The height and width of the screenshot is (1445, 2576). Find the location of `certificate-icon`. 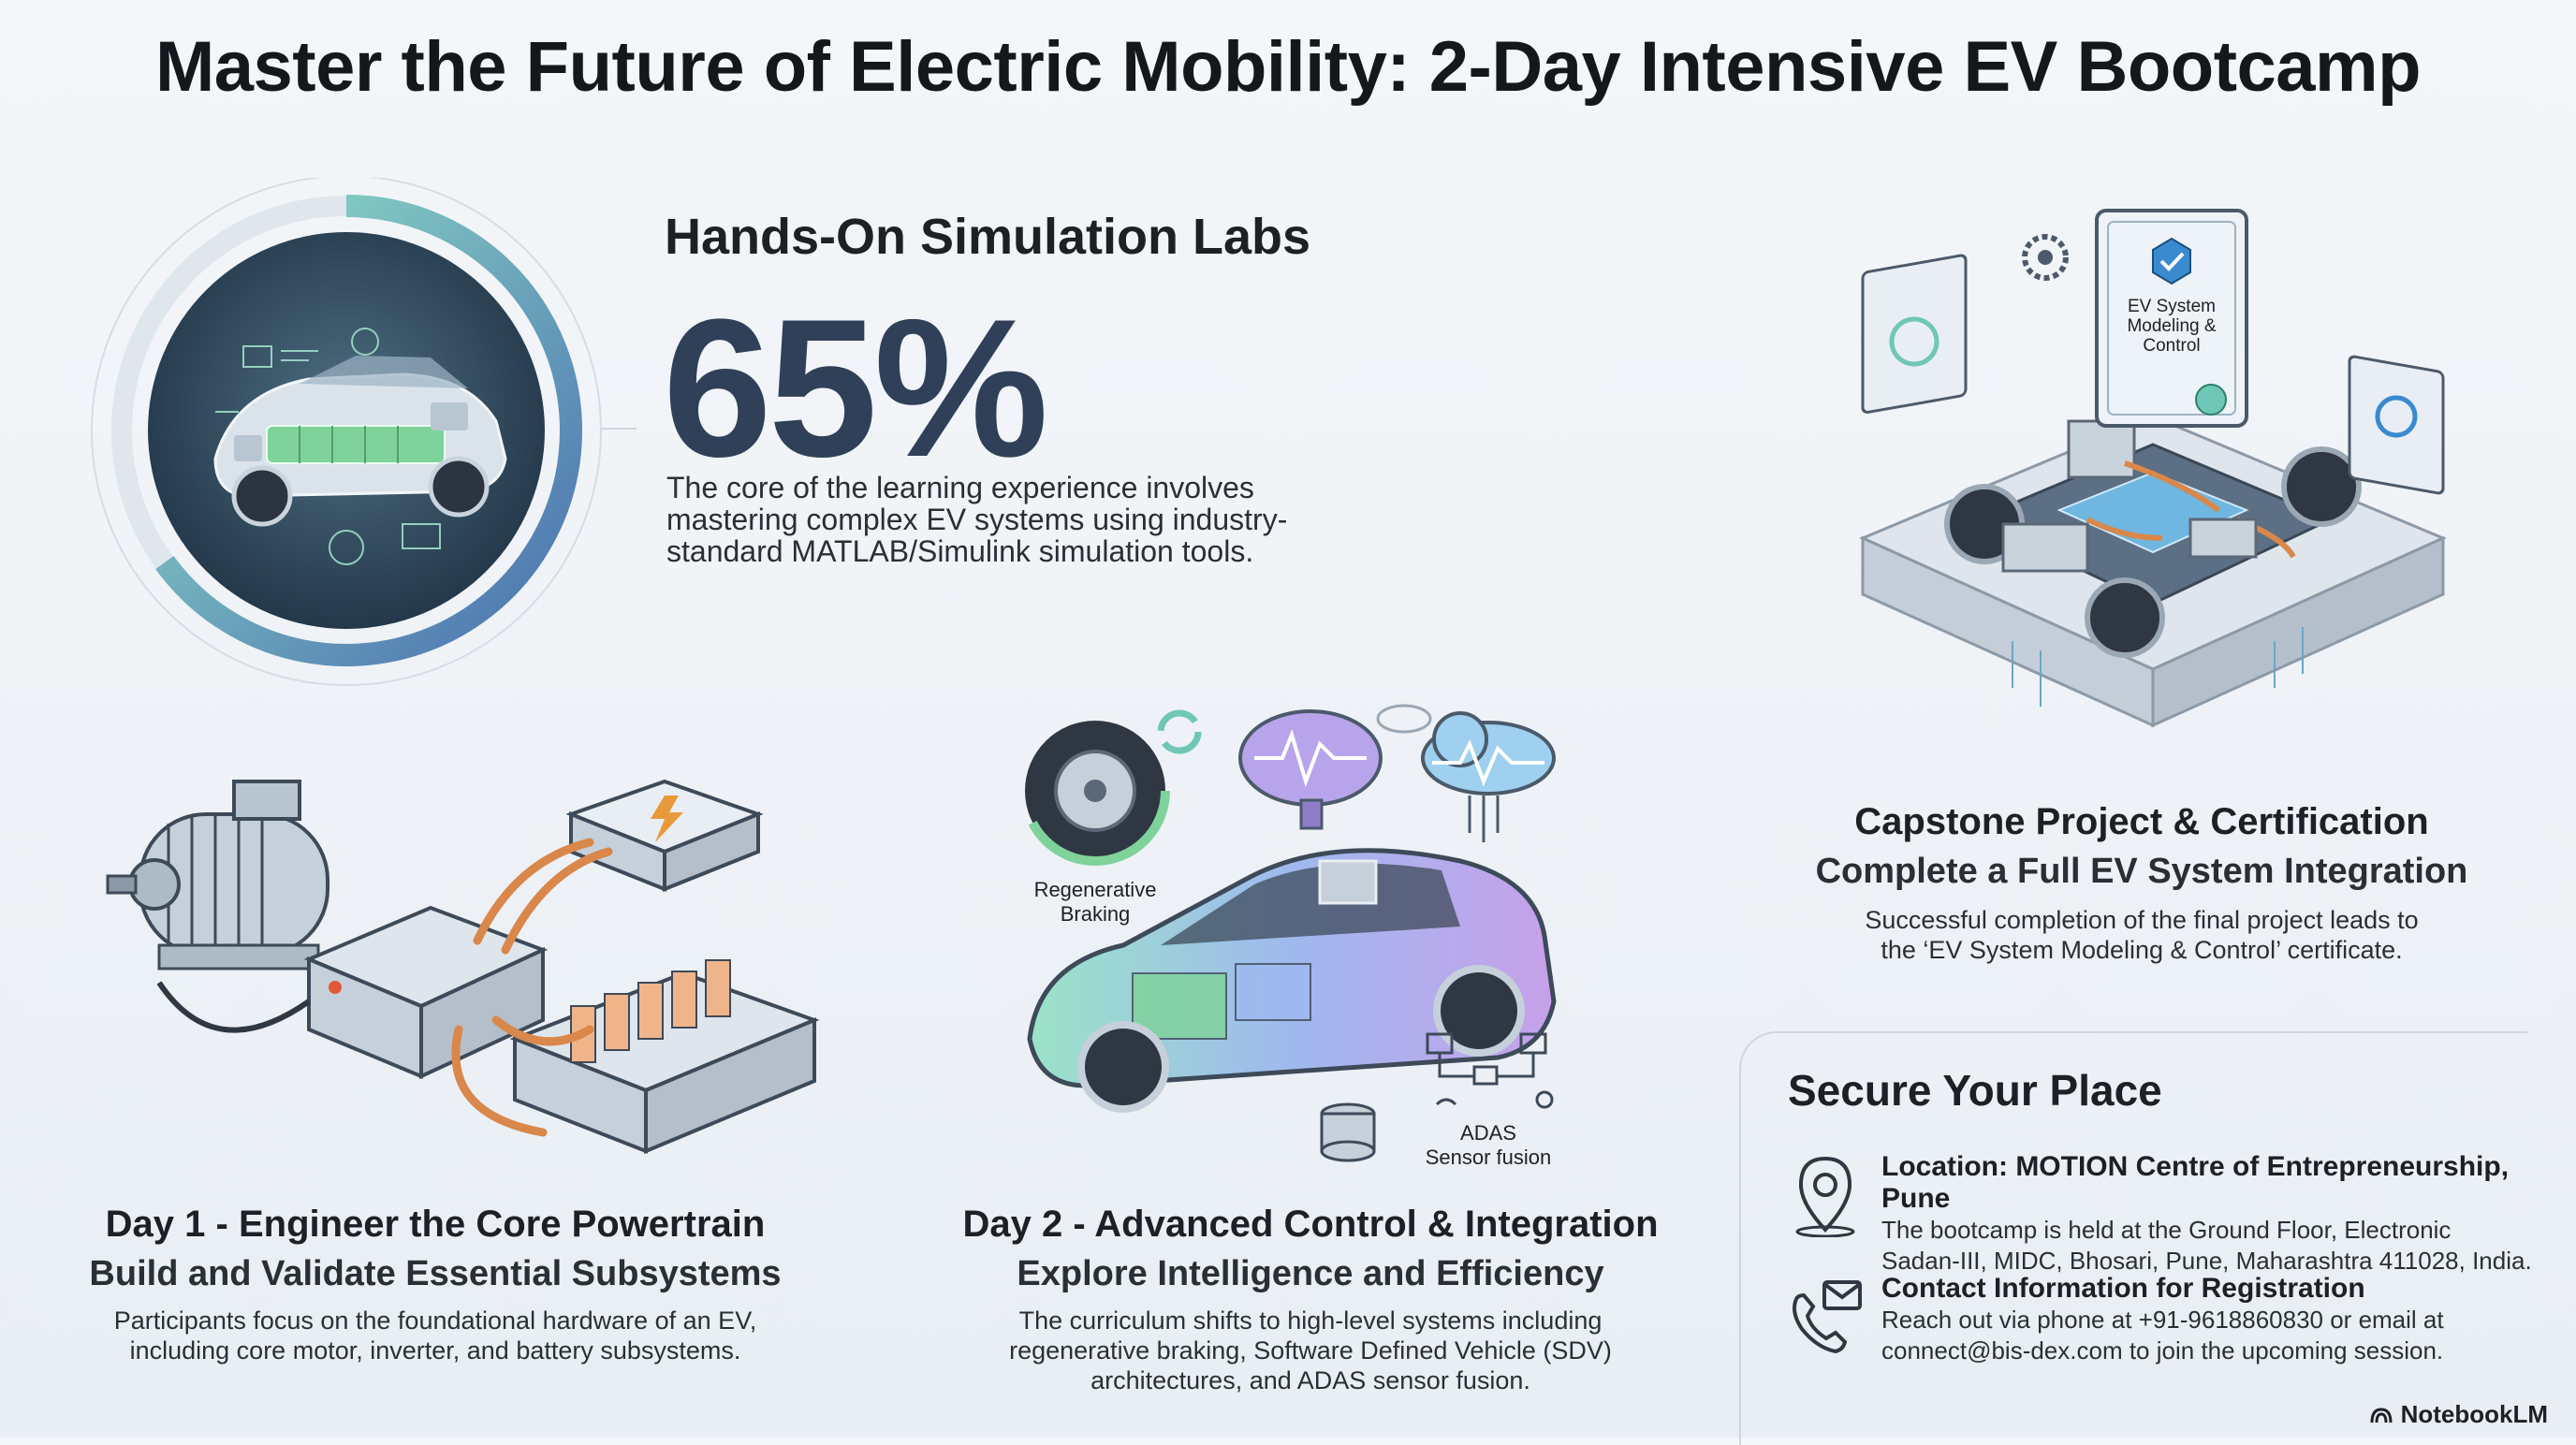

certificate-icon is located at coordinates (2171, 318).